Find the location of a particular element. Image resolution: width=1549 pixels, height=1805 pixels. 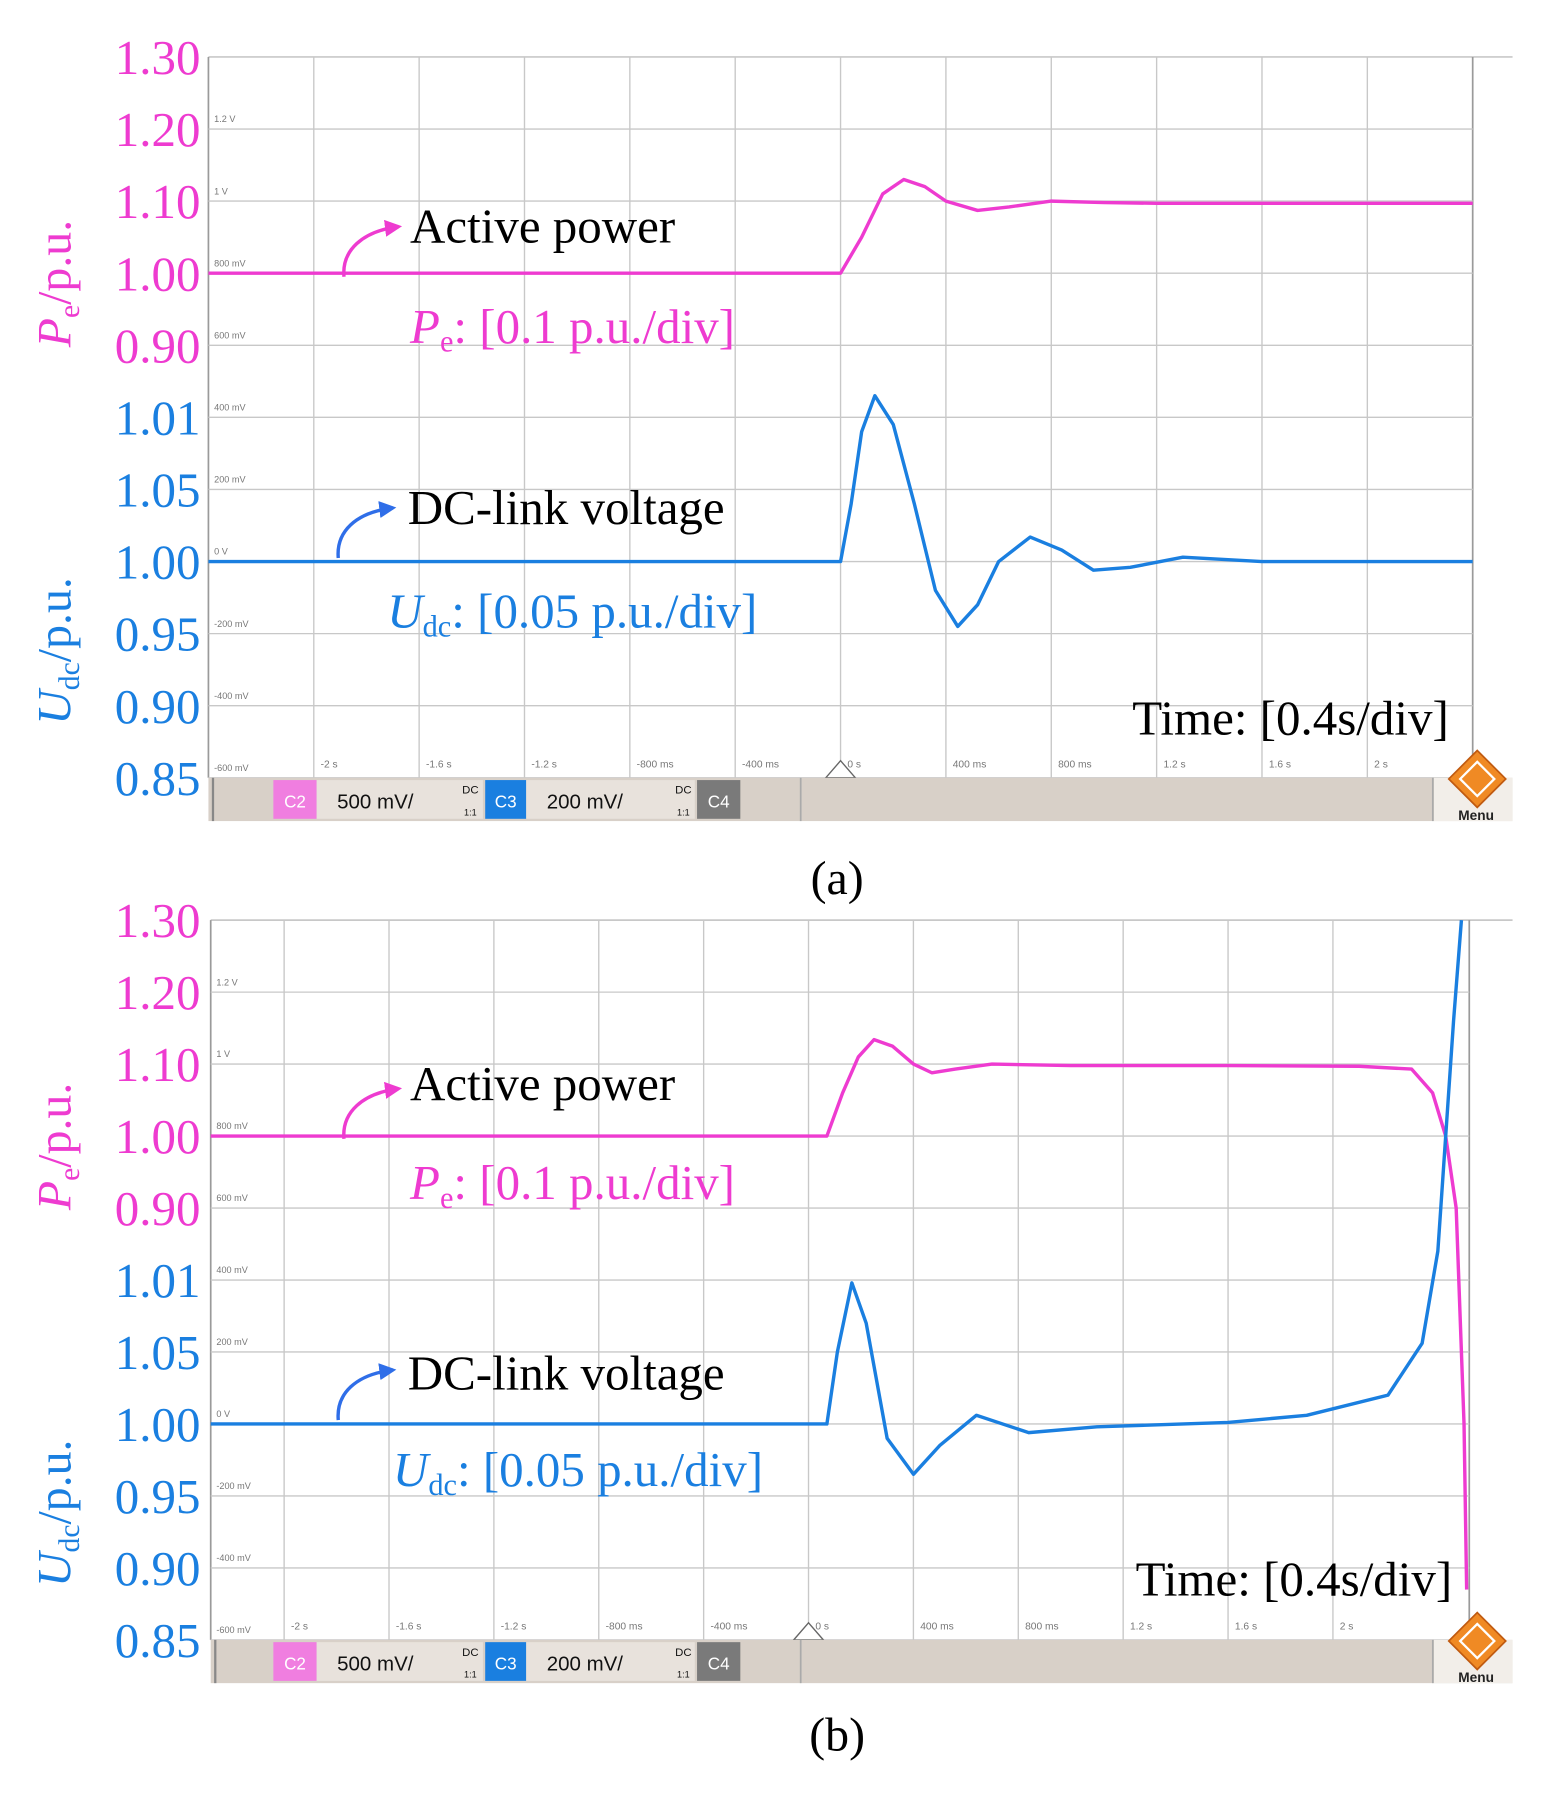

y-tick-label: 1.10 is located at coordinates (158, 201).